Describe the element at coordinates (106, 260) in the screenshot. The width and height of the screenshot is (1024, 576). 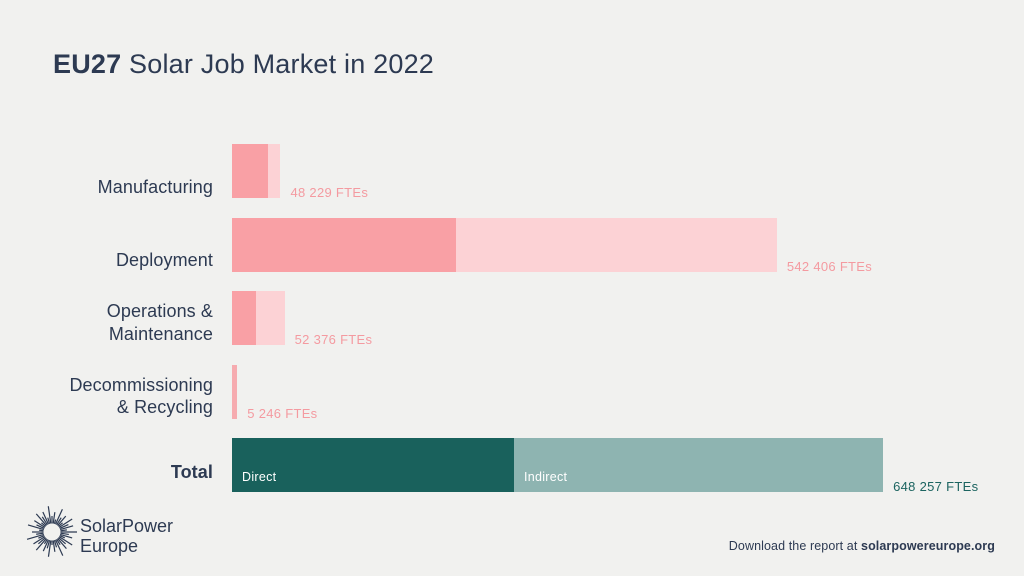
I see `row-label: Deployment` at that location.